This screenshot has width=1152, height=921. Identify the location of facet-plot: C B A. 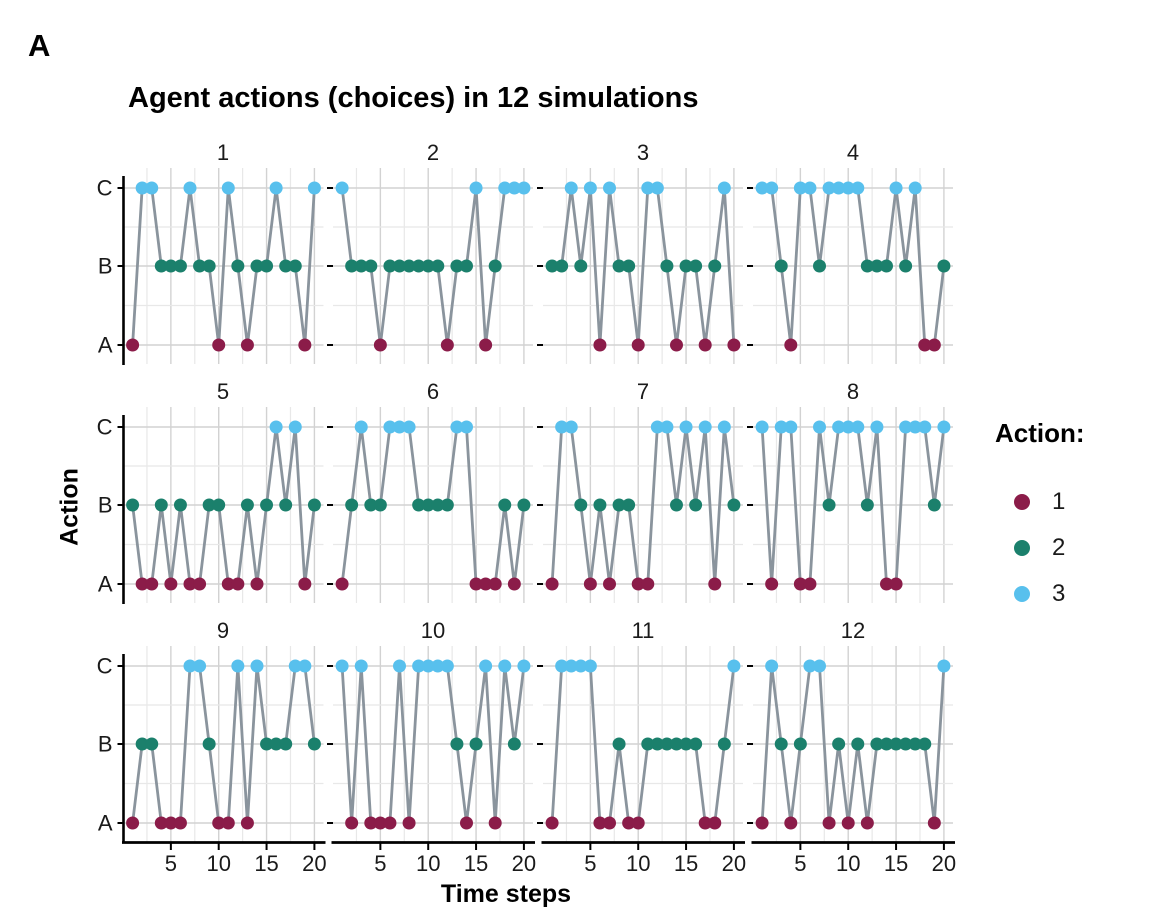
(210, 266).